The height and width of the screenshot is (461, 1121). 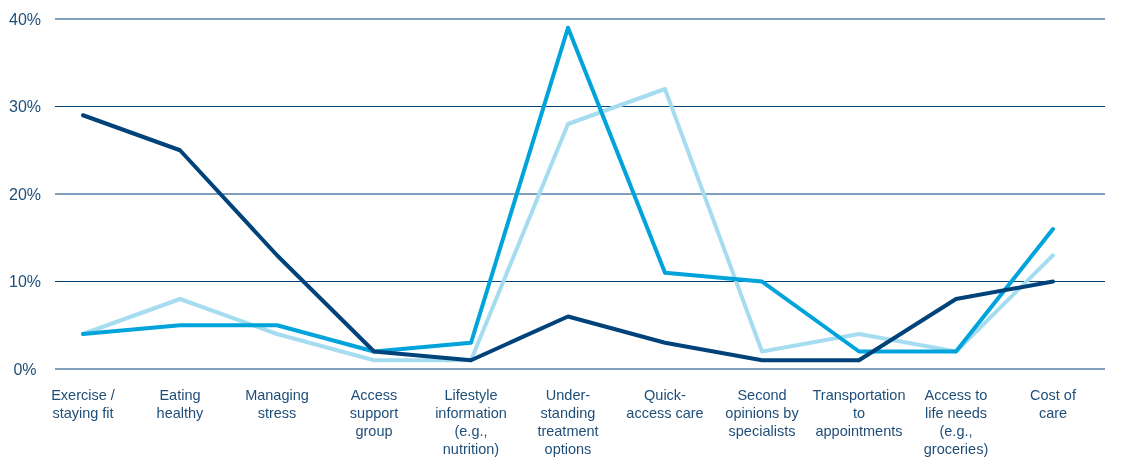 I want to click on y-tick-label: 30%, so click(x=25, y=107).